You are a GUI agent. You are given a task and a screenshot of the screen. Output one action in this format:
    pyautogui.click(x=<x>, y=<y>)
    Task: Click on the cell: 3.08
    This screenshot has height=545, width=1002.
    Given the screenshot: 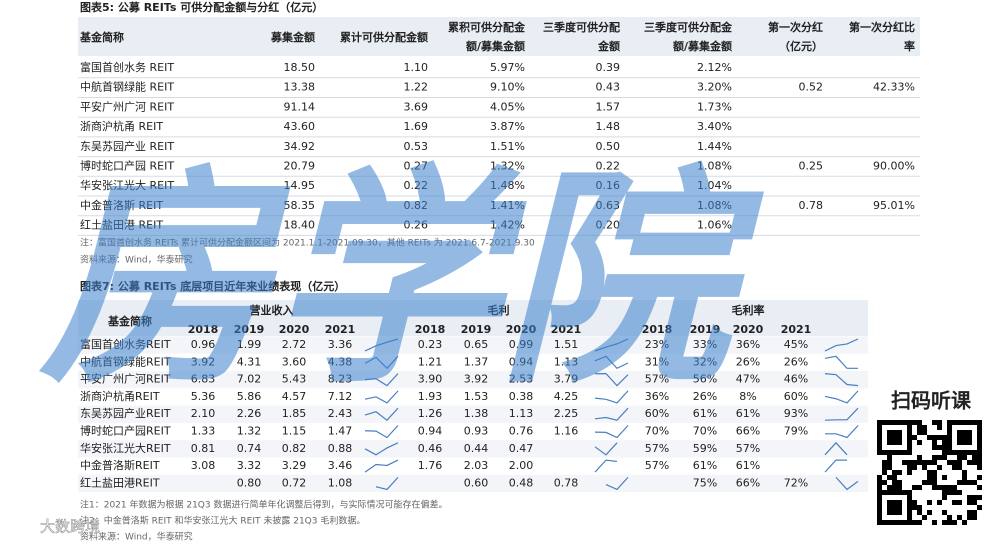 What is the action you would take?
    pyautogui.click(x=203, y=465)
    